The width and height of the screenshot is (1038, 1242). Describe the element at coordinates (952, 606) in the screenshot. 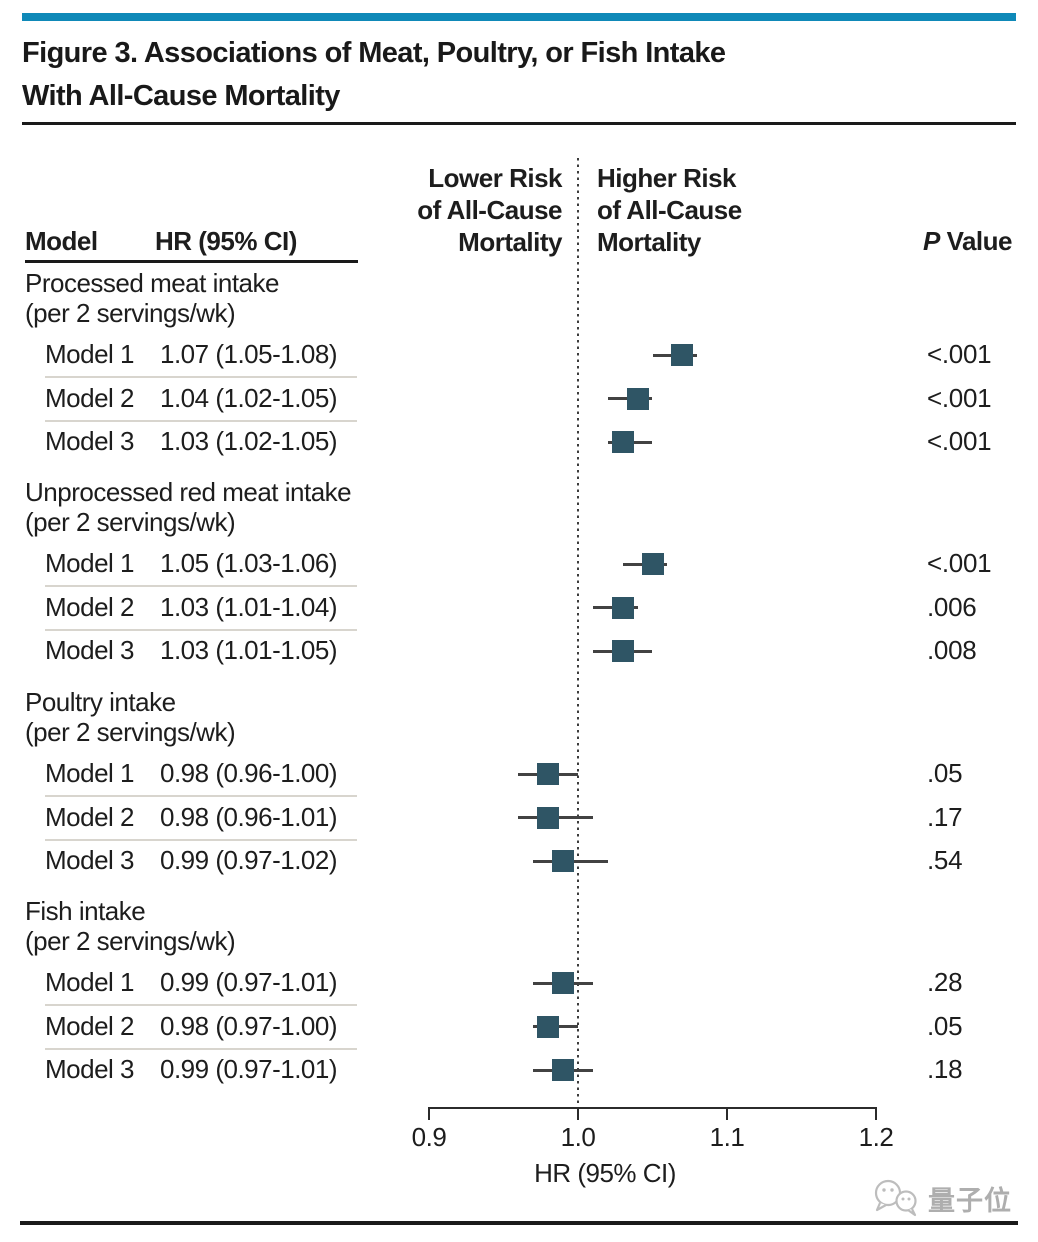

I see `row-p-value: .006` at that location.